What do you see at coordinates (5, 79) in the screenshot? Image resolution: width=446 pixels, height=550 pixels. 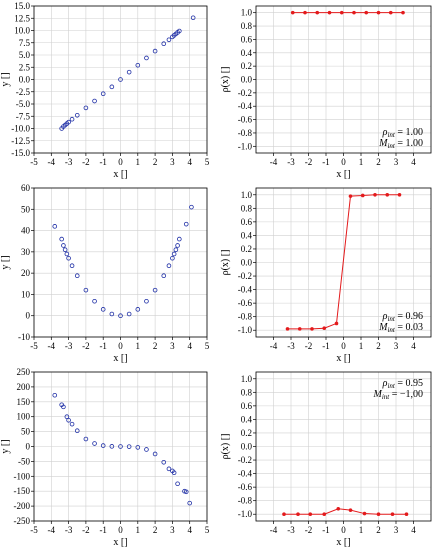 I see `chart-1-ylabel: y []` at bounding box center [5, 79].